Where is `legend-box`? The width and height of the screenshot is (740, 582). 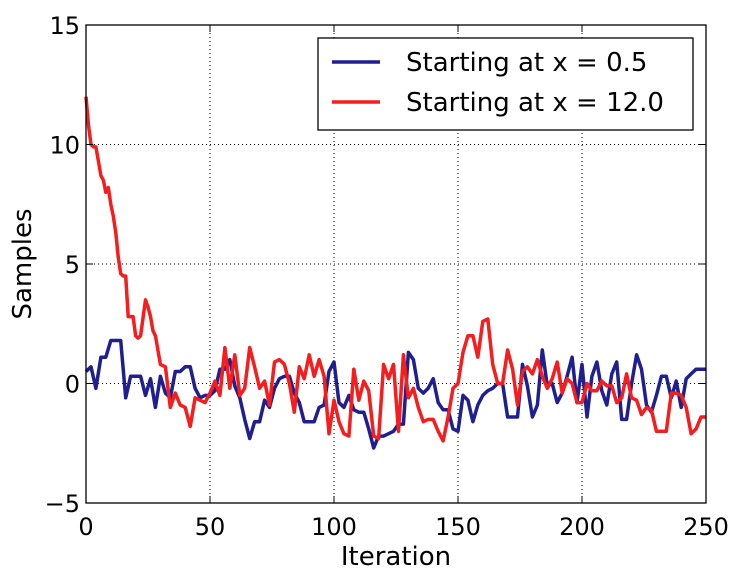 legend-box is located at coordinates (505, 84).